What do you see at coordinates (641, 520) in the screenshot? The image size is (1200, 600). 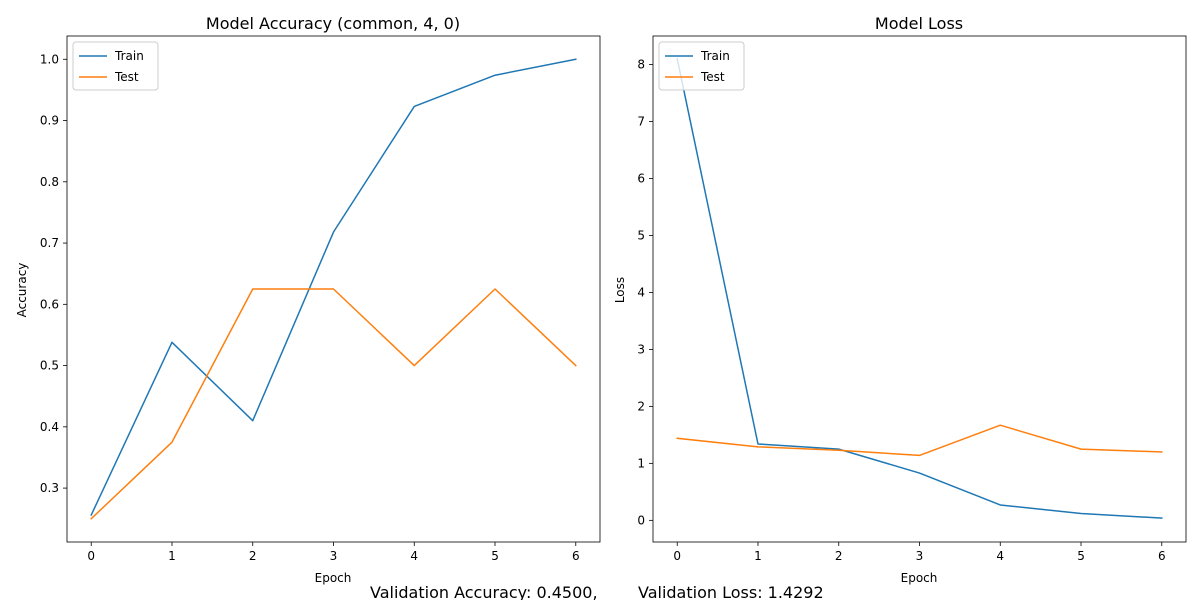 I see `loss-y-tick-label: 0` at bounding box center [641, 520].